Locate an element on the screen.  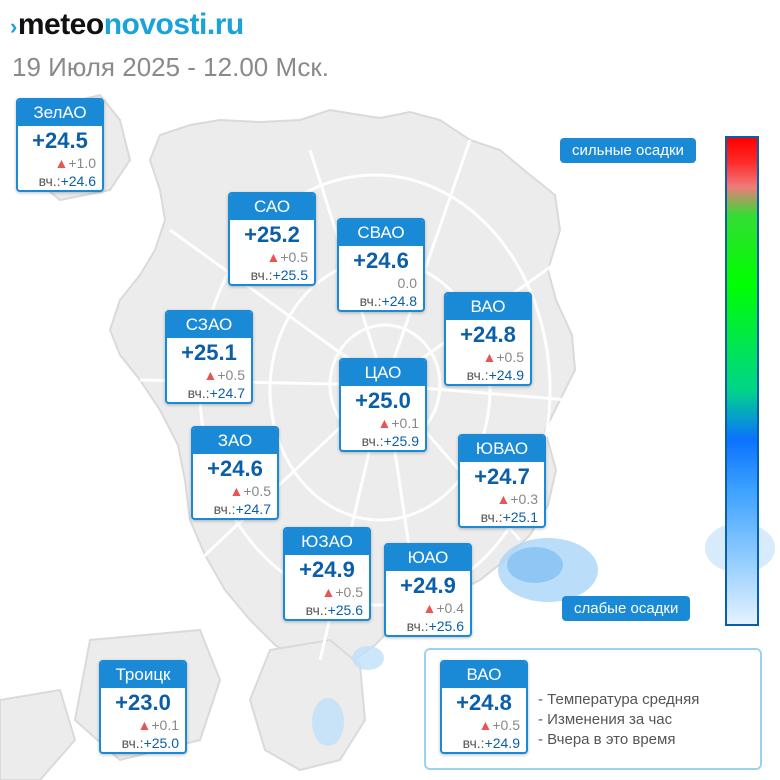
hourly-change: ▲+0.1 is located at coordinates (143, 725).